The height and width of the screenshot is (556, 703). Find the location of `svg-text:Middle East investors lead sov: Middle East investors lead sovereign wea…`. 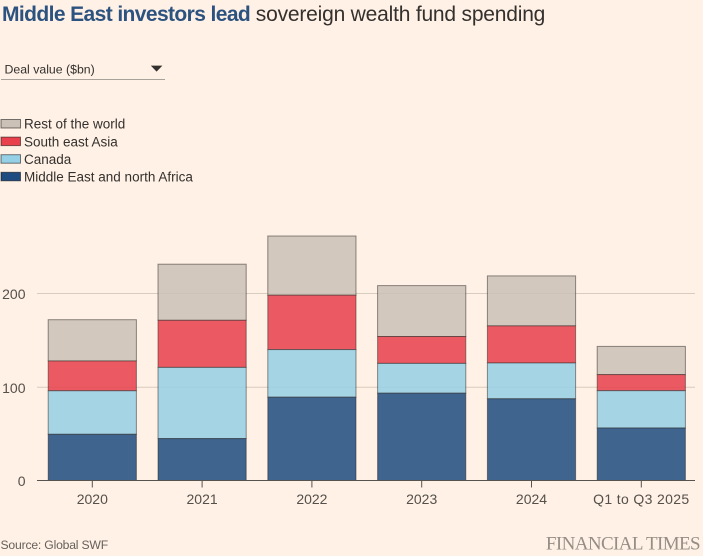

svg-text:Middle East investors lead sov: Middle East investors lead sovereign wea… is located at coordinates (273, 14).